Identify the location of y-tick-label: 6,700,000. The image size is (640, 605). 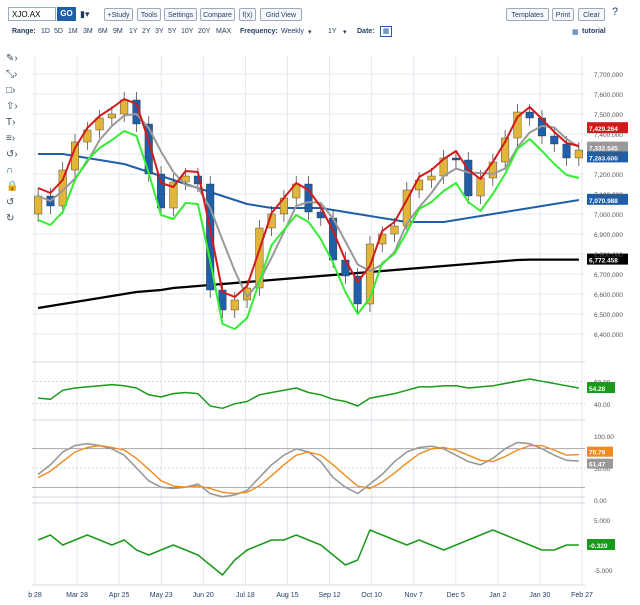
(608, 275).